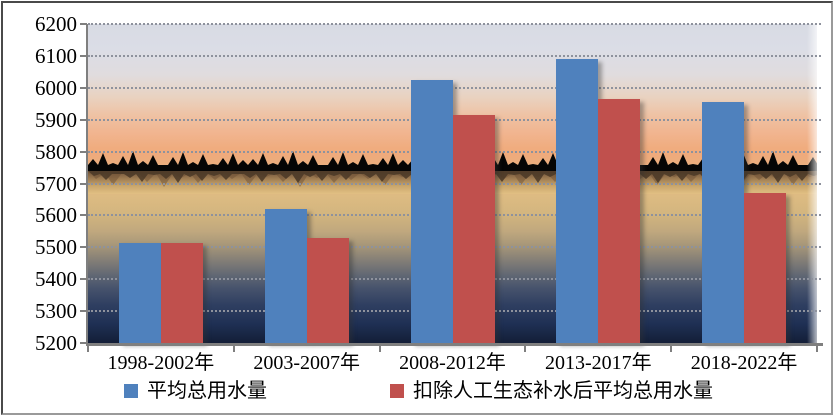 Image resolution: width=834 pixels, height=416 pixels. Describe the element at coordinates (207, 391) in the screenshot. I see `legend-label: 平均总用水量` at that location.